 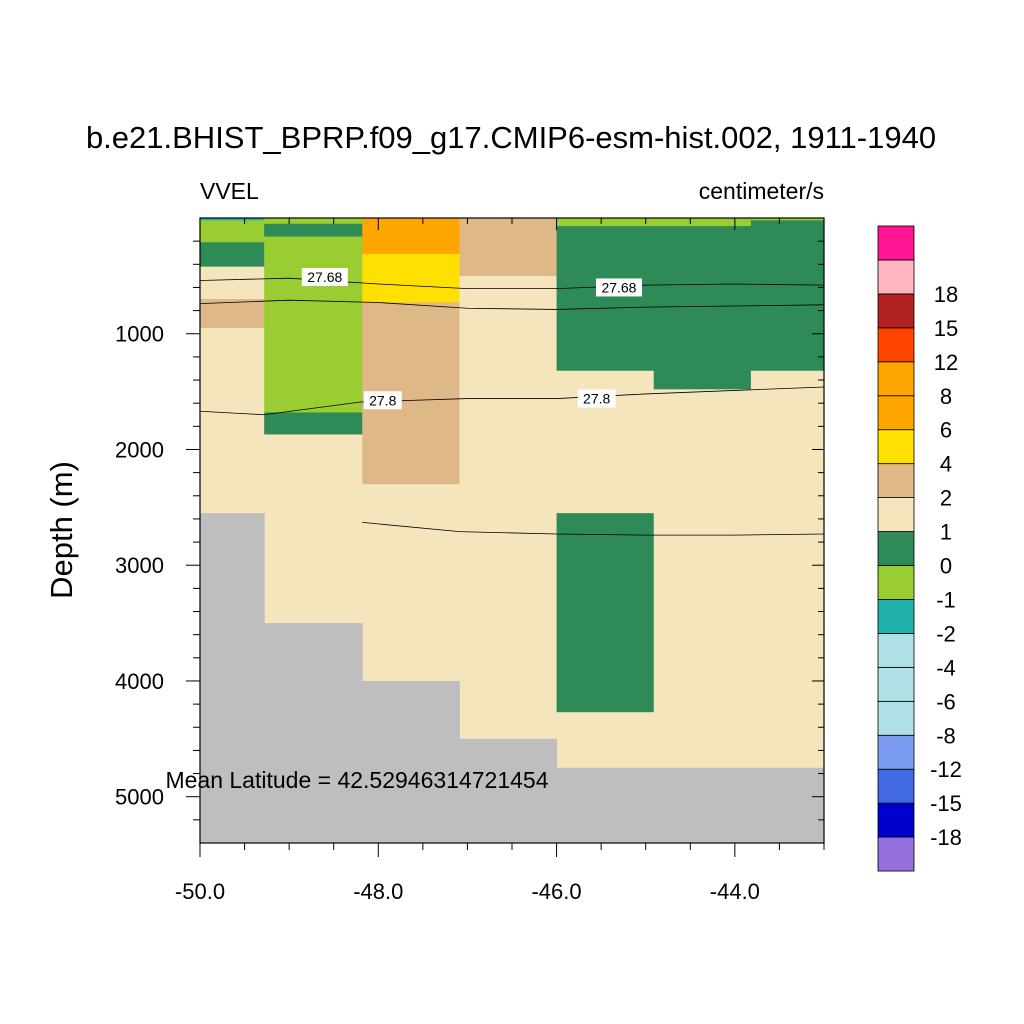 What do you see at coordinates (139, 449) in the screenshot?
I see `y-tick-label: 2000` at bounding box center [139, 449].